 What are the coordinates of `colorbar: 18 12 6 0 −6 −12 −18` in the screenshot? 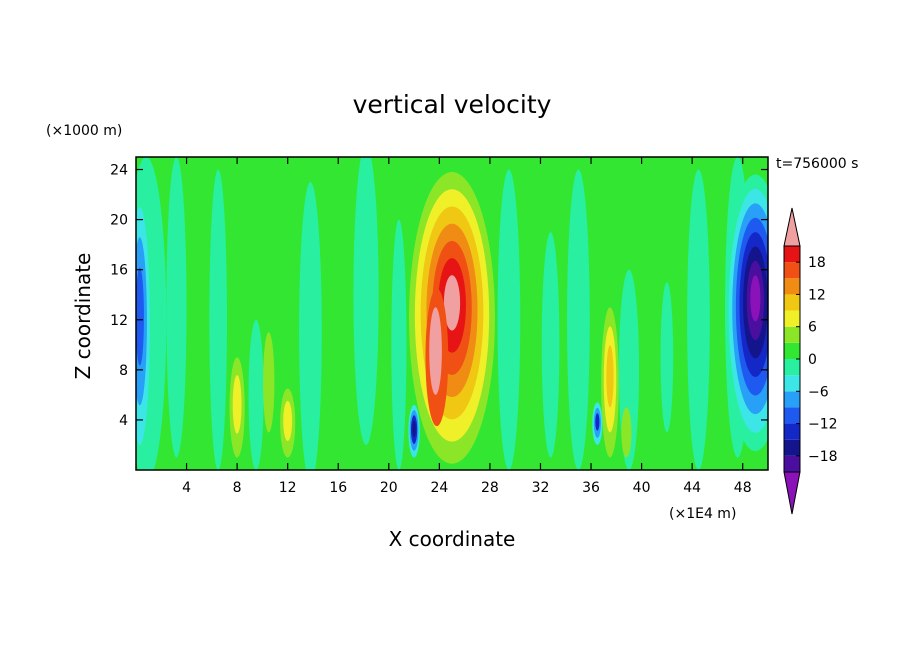 It's located at (810, 361).